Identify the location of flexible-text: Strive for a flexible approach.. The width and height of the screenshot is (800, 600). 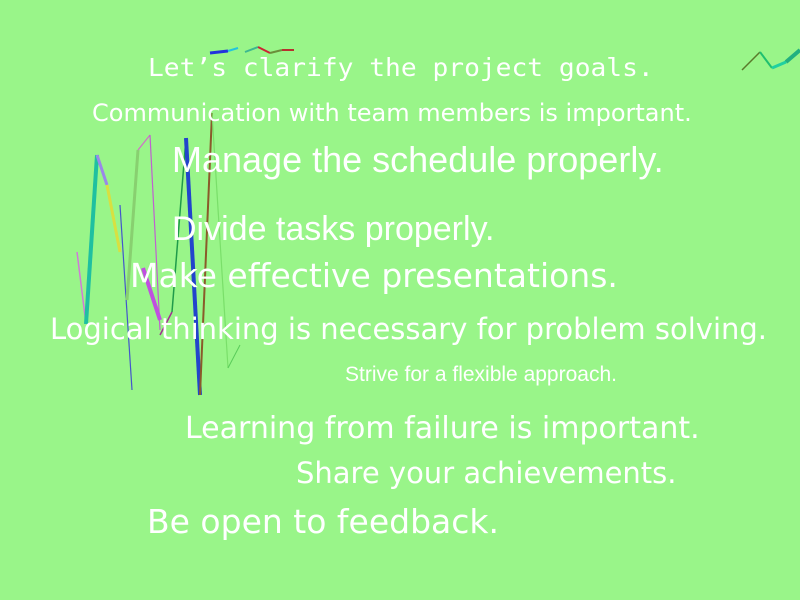
(481, 374).